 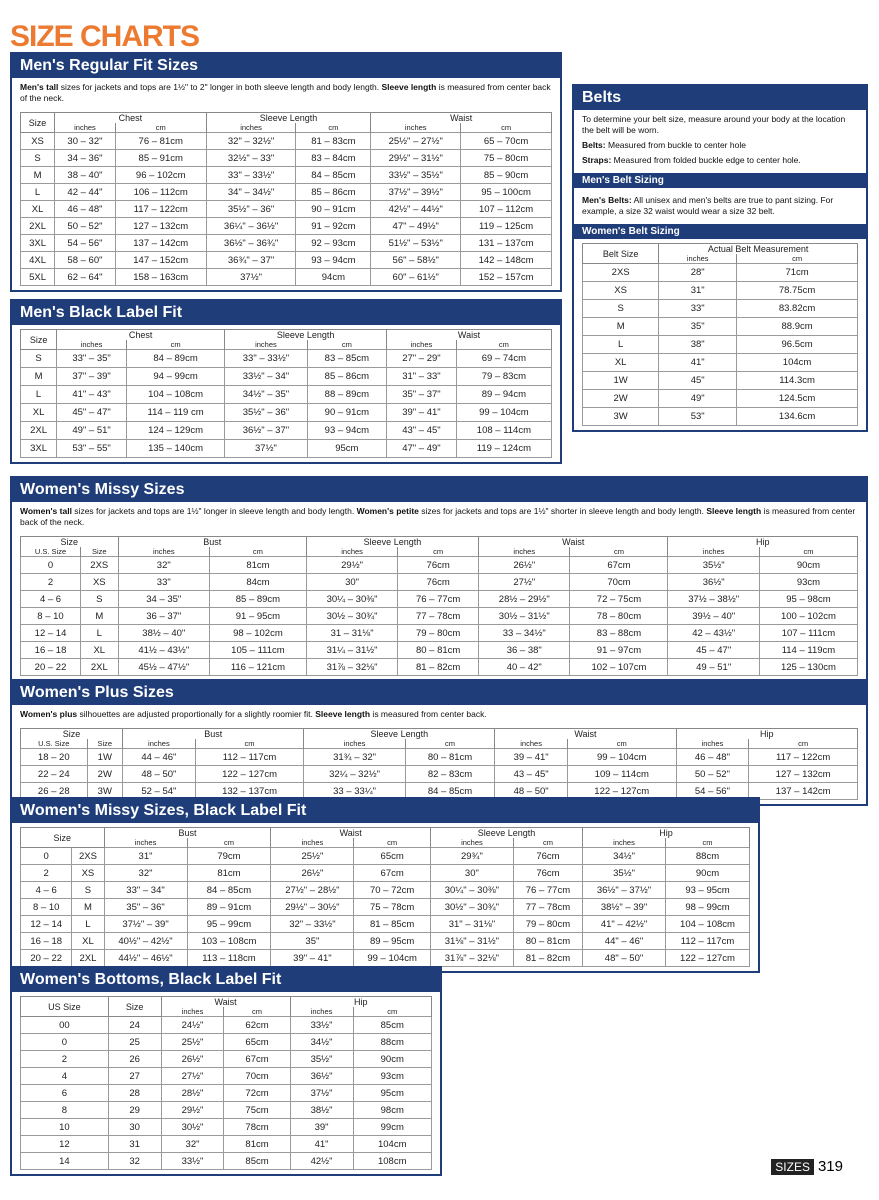 What do you see at coordinates (392, 1127) in the screenshot?
I see `table-cell: 99cm` at bounding box center [392, 1127].